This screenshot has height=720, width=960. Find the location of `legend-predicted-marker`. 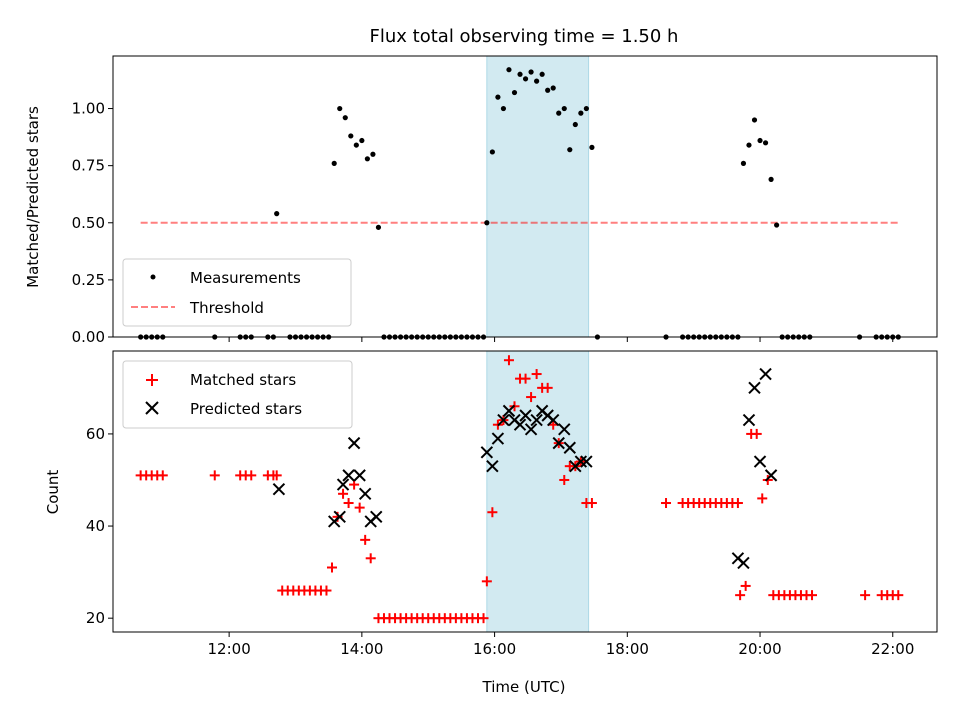

legend-predicted-marker is located at coordinates (152, 408).